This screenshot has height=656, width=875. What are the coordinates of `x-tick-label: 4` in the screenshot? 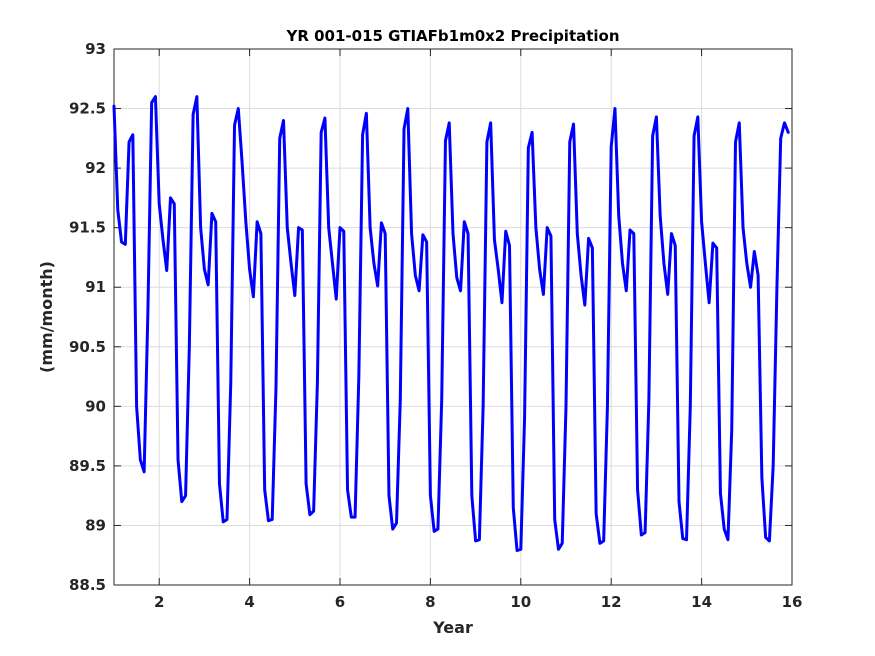 It's located at (249, 602).